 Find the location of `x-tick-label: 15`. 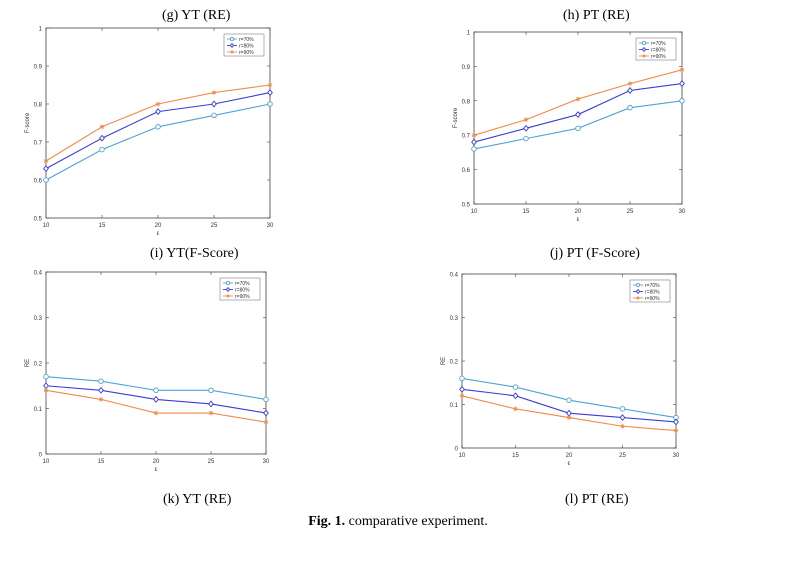

x-tick-label: 15 is located at coordinates (515, 456).